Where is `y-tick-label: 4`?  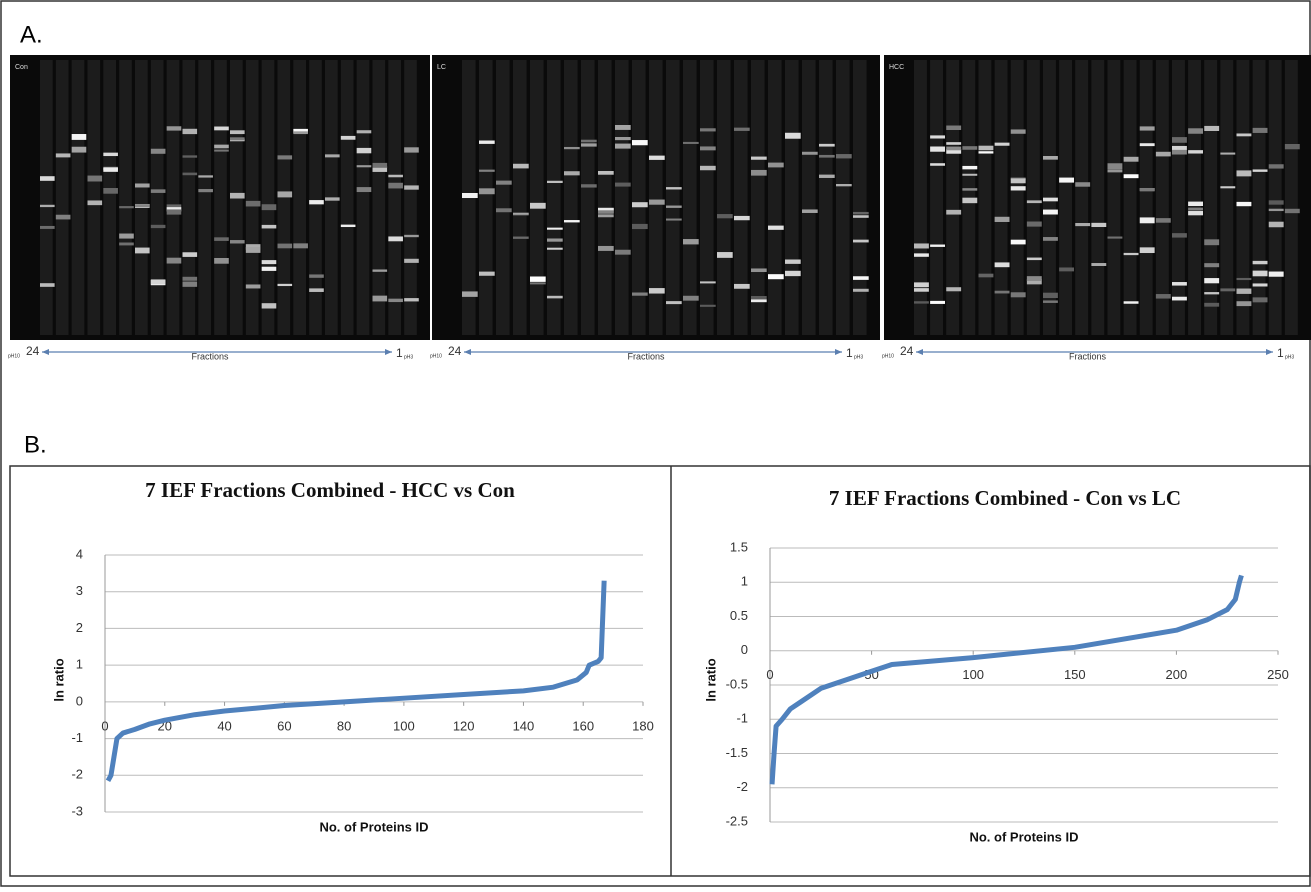 y-tick-label: 4 is located at coordinates (79, 553).